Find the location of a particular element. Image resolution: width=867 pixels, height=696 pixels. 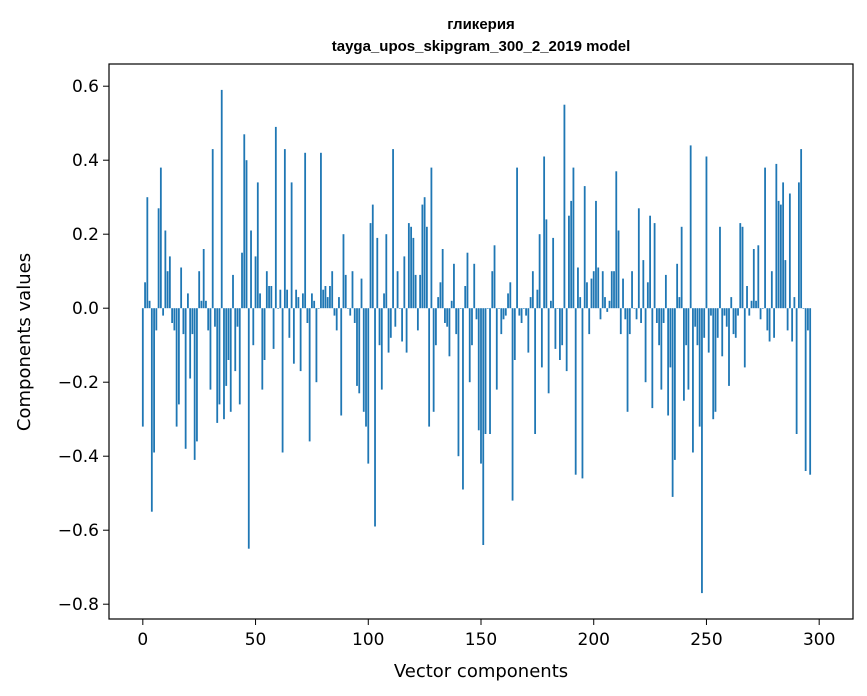

chart-title: гликерия is located at coordinates (481, 24).